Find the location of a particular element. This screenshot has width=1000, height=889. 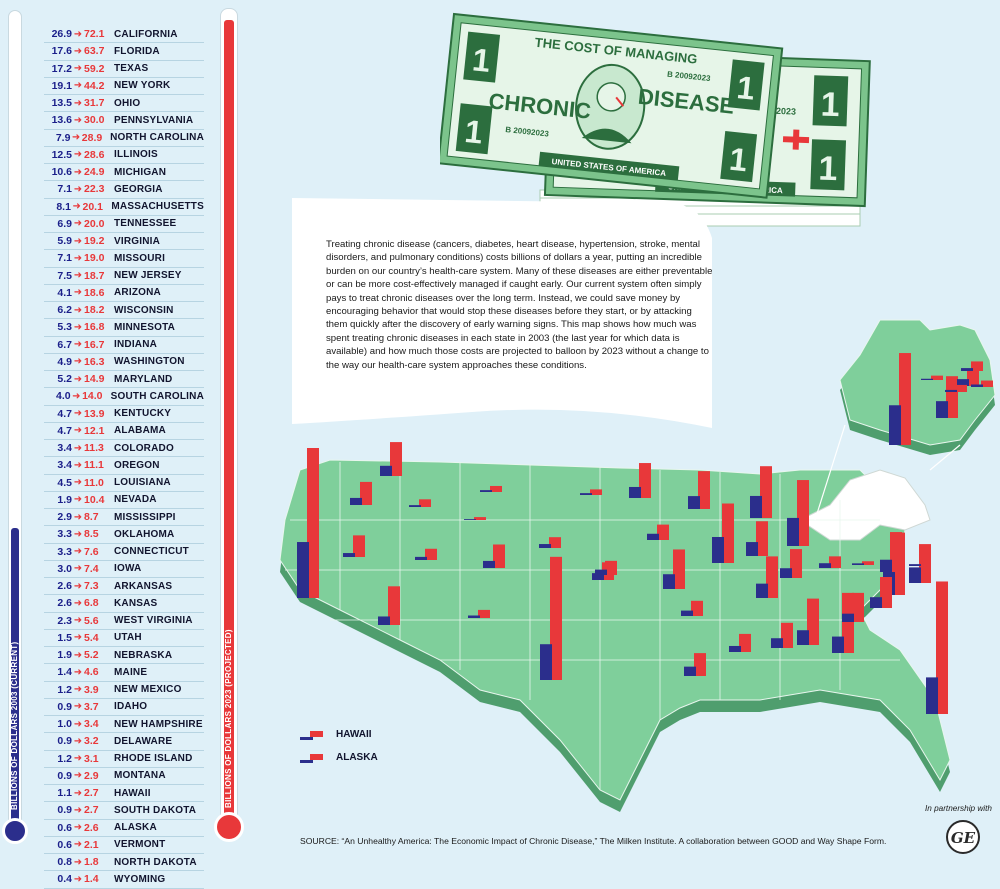

state-row: 26.9 ➜ 72.1 CALIFORNIA is located at coordinates (124, 35).